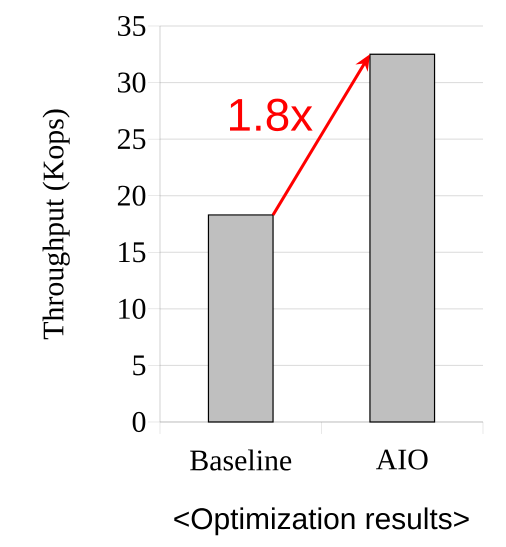  I want to click on annotation: 1.8x, so click(271, 115).